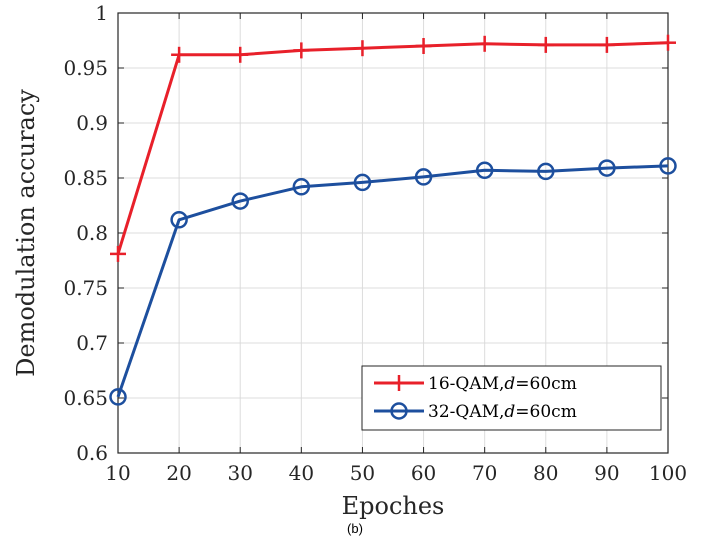 The image size is (710, 551). Describe the element at coordinates (606, 473) in the screenshot. I see `x-tick-label: 90` at that location.